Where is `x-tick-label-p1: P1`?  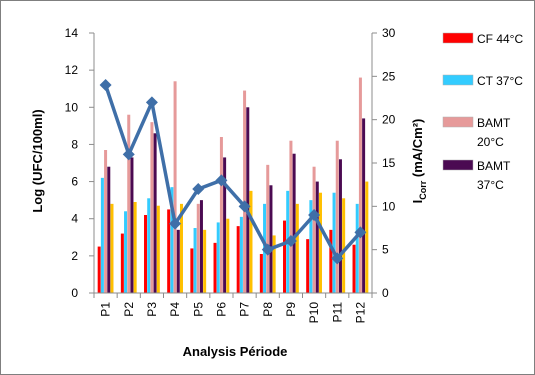 x-tick-label-p1: P1 is located at coordinates (106, 309).